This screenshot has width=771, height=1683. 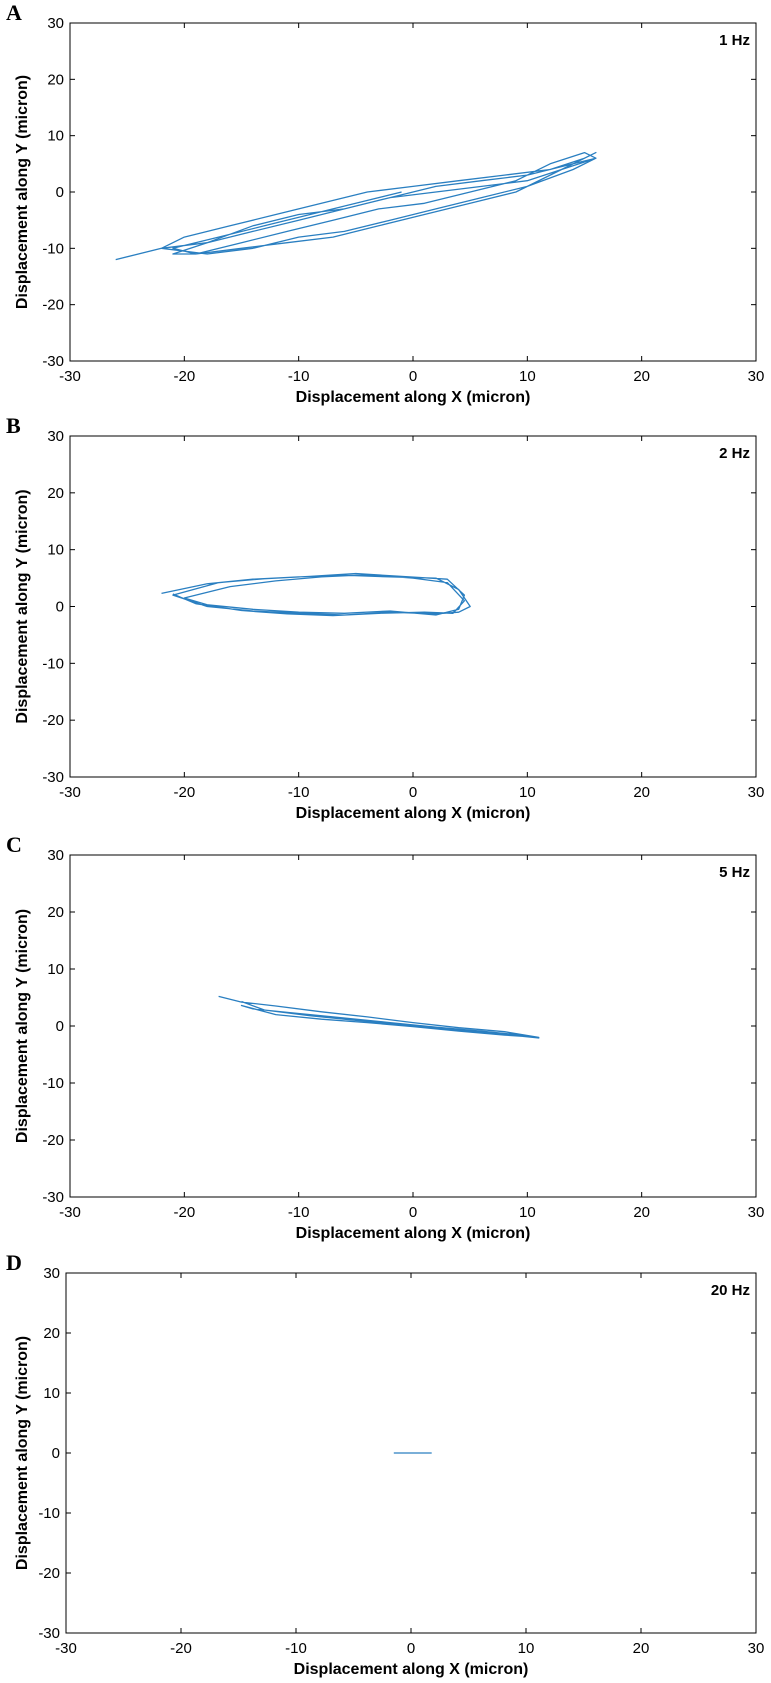 I want to click on y-tick-label-a: -20, so click(x=53, y=305).